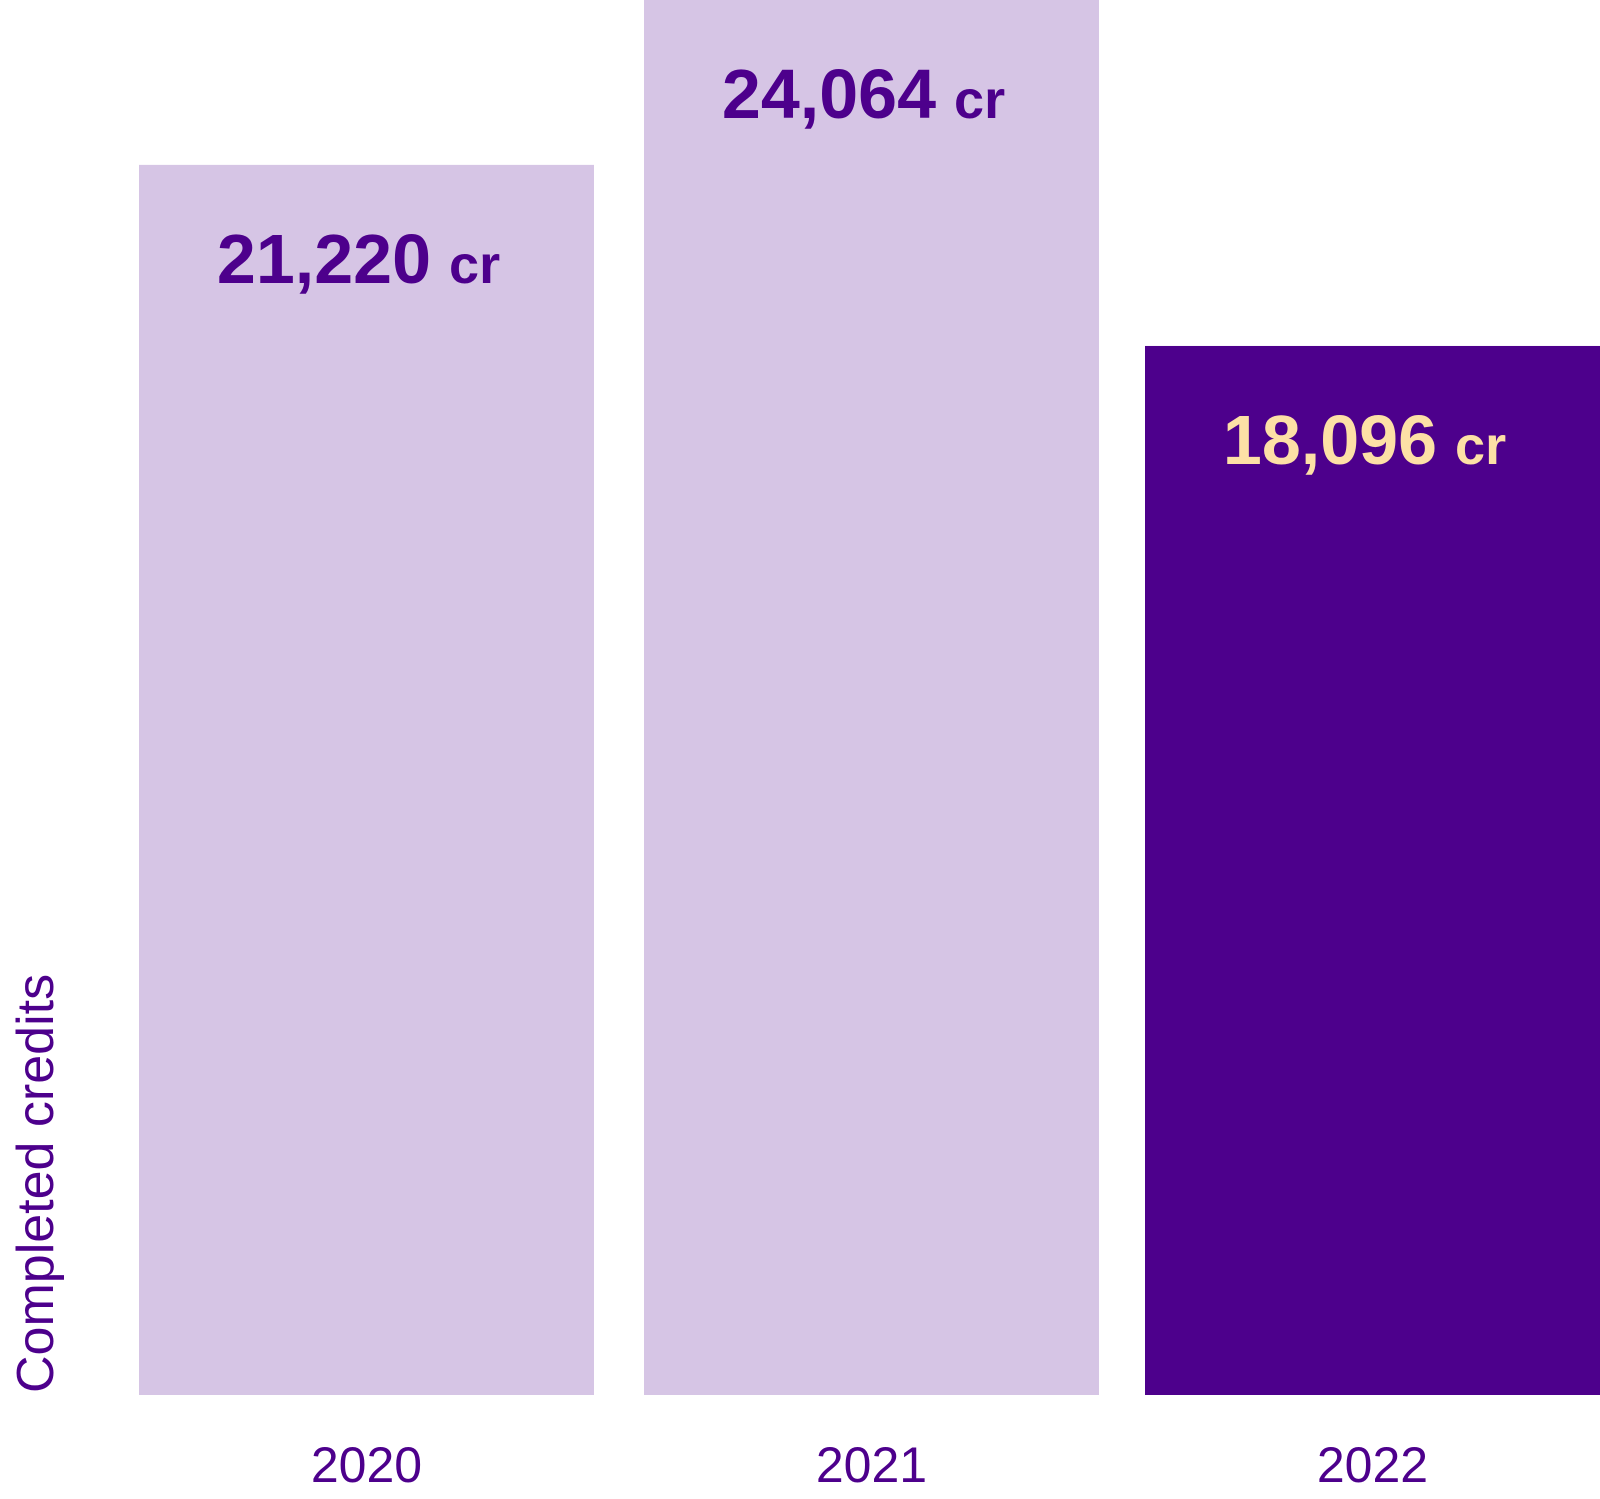 The width and height of the screenshot is (1600, 1499). Describe the element at coordinates (1330, 440) in the screenshot. I see `value-label-number: 18,096` at that location.